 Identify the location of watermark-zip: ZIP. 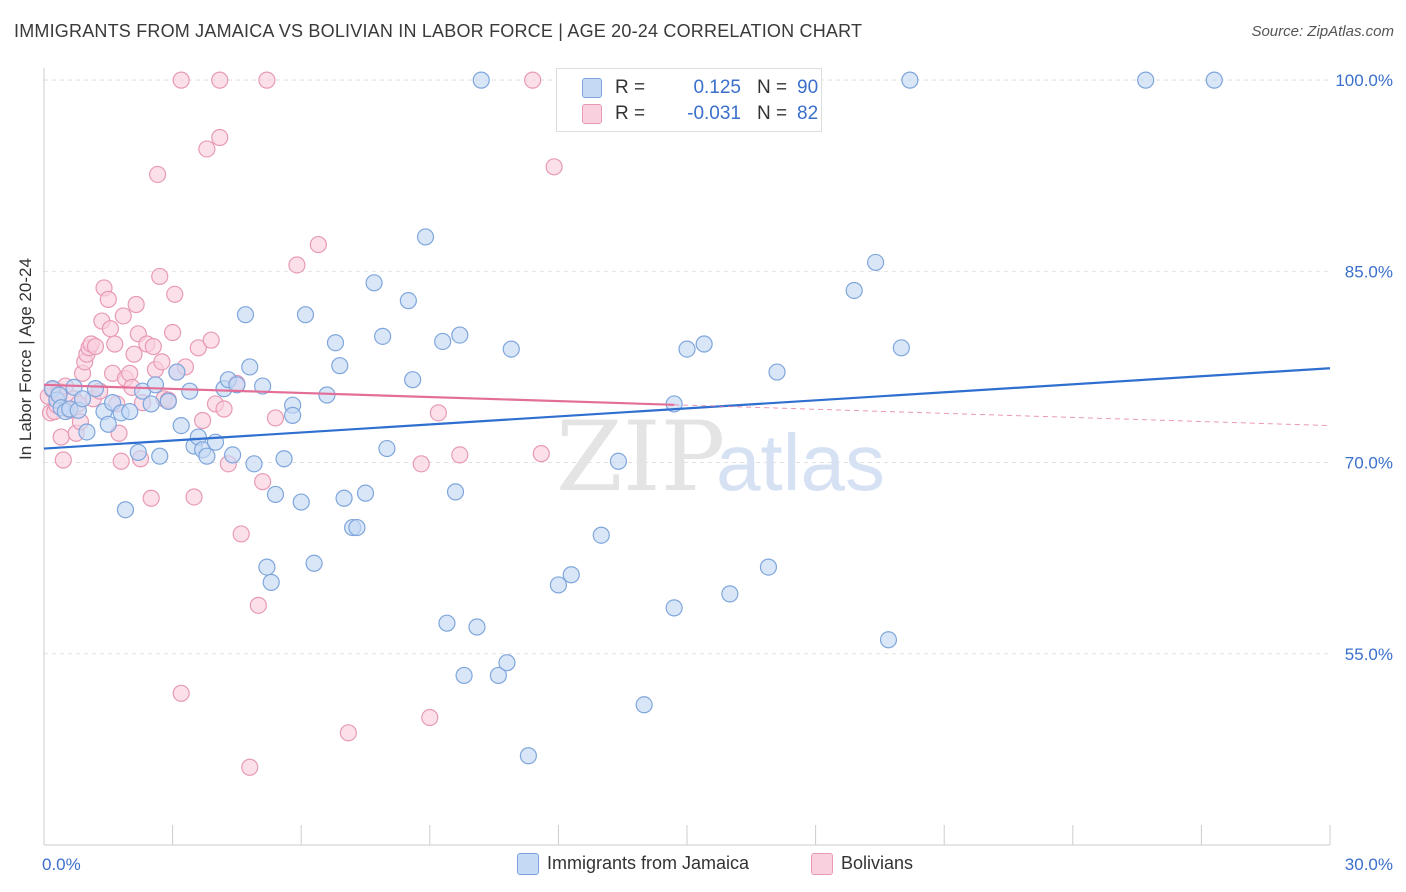
(640, 457).